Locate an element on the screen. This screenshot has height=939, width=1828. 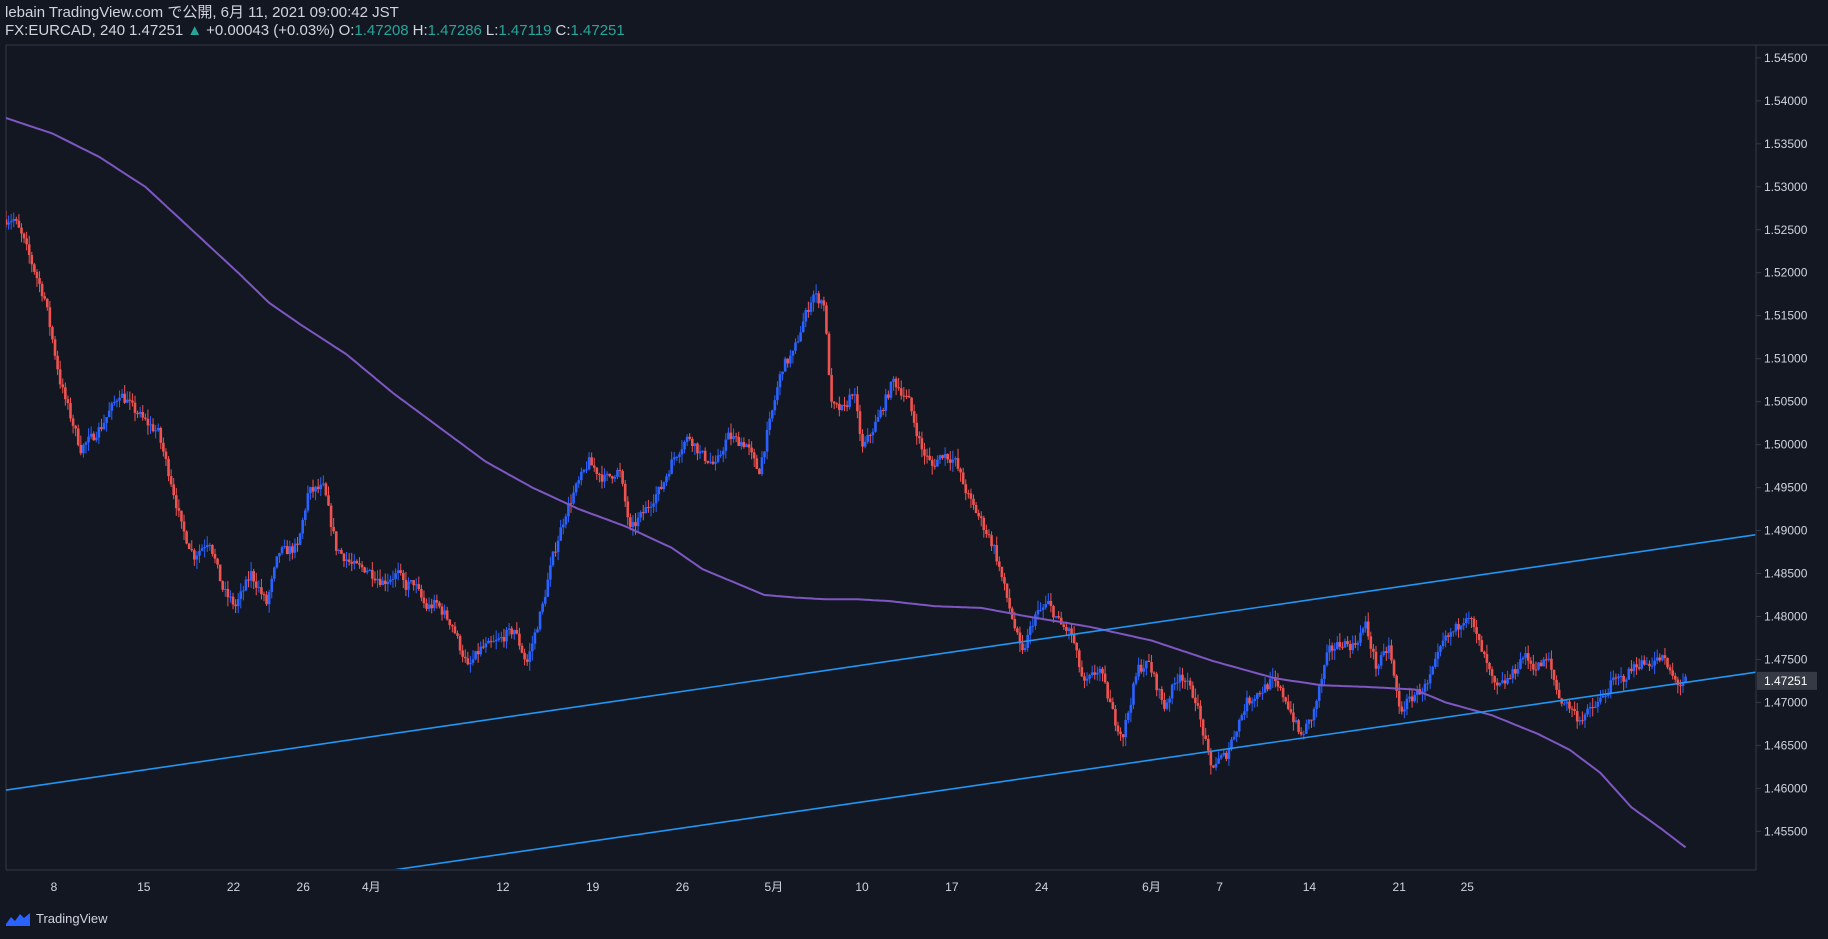
time-axis: 8 15 22 26 4月 12 19 26 5月 10 17 24 6月 7 14 21 25 is located at coordinates (763, 887).